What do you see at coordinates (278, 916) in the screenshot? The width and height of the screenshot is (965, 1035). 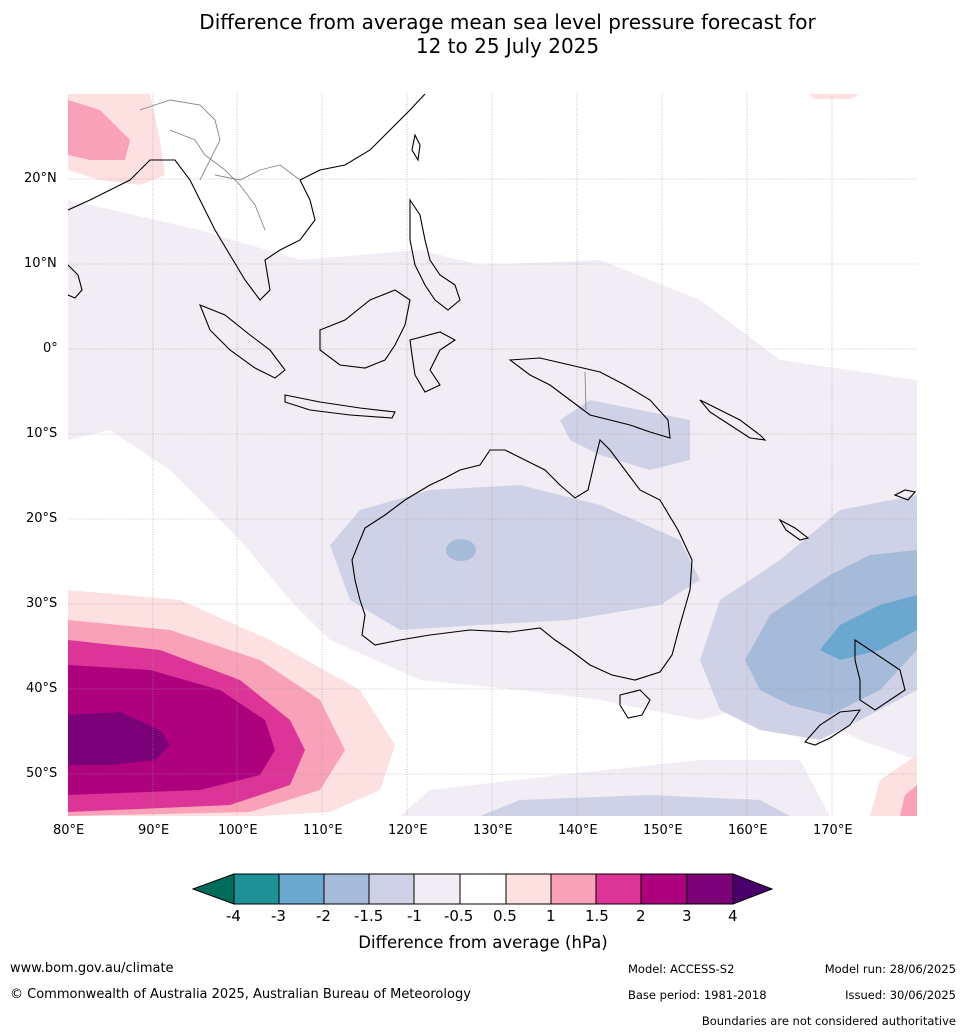 I see `legend-tick-minus3: -3` at bounding box center [278, 916].